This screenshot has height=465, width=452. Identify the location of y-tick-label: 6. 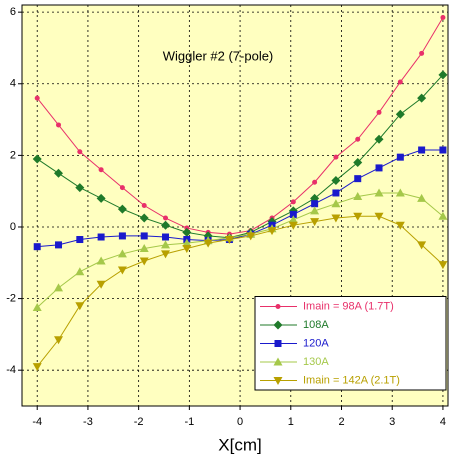
(13, 12).